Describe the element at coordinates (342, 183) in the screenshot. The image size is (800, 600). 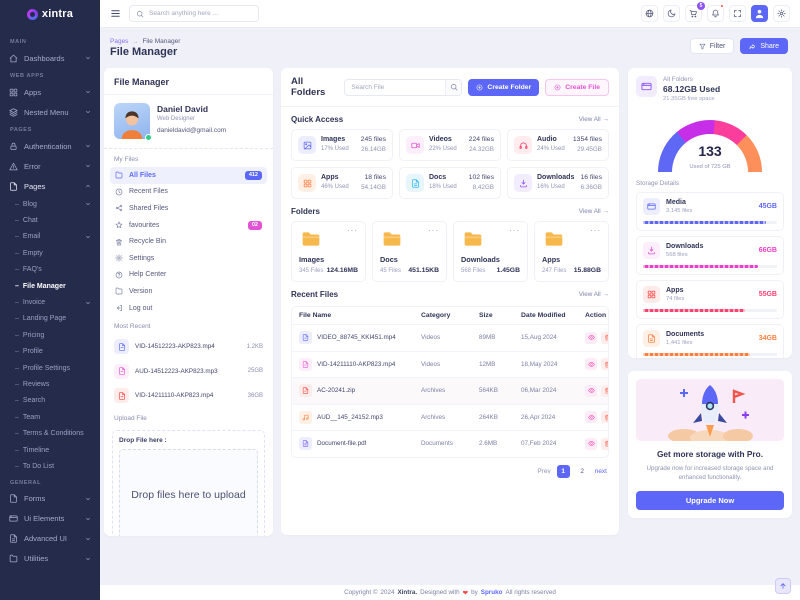
I see `quick-access-apps: Apps 46% Used 18 files 54.14GB` at that location.